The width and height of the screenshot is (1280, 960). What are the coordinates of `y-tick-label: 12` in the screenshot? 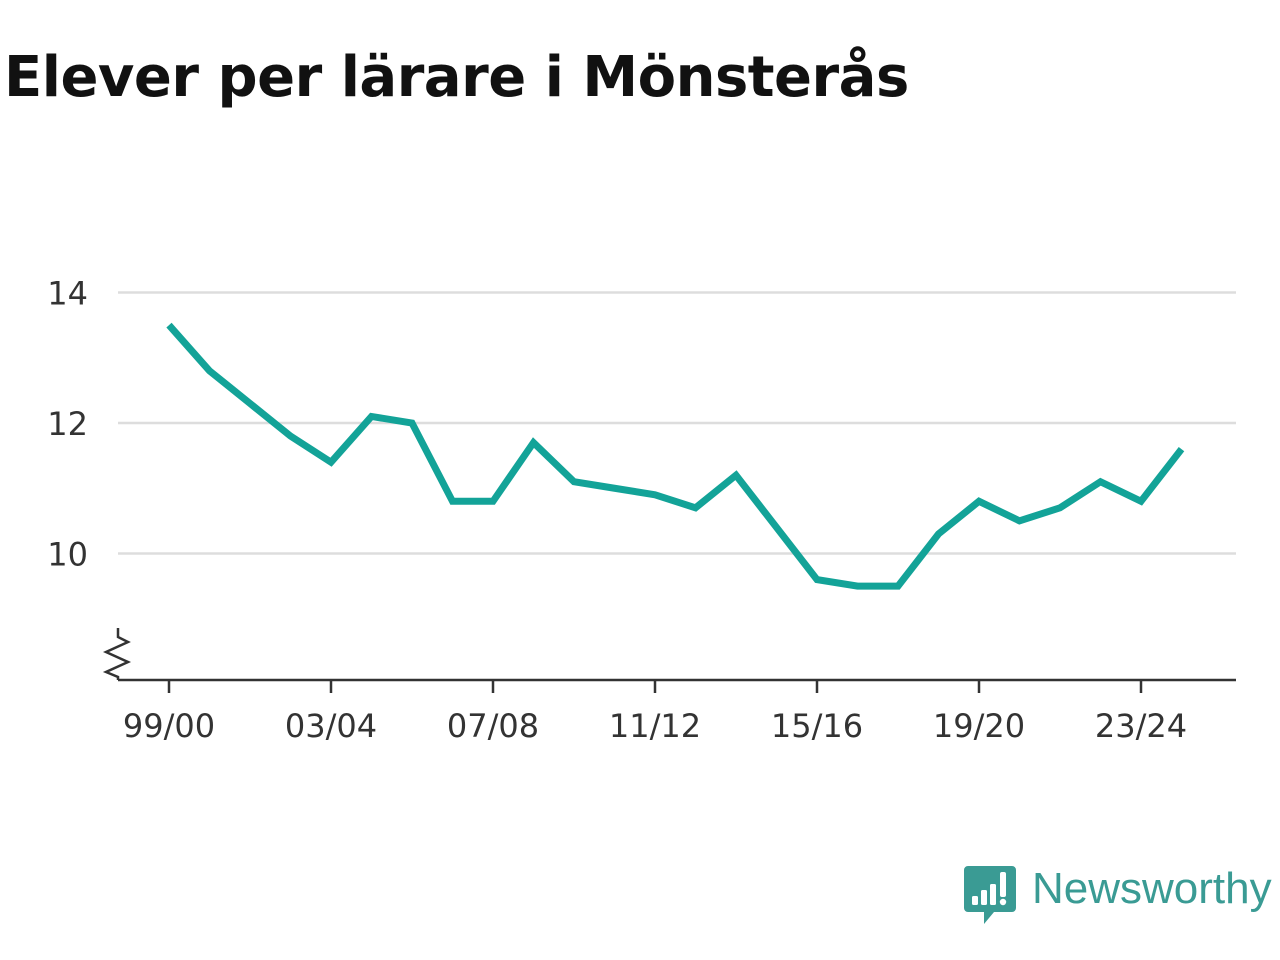 It's located at (67, 424).